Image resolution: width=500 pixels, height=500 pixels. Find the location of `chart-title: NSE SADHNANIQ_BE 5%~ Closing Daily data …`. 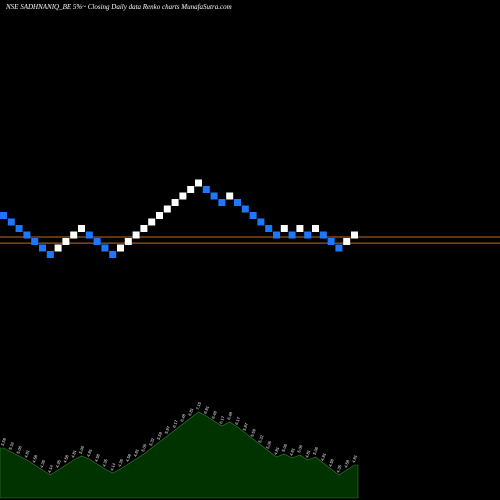

chart-title: NSE SADHNANIQ_BE 5%~ Closing Daily data … is located at coordinates (118, 7).